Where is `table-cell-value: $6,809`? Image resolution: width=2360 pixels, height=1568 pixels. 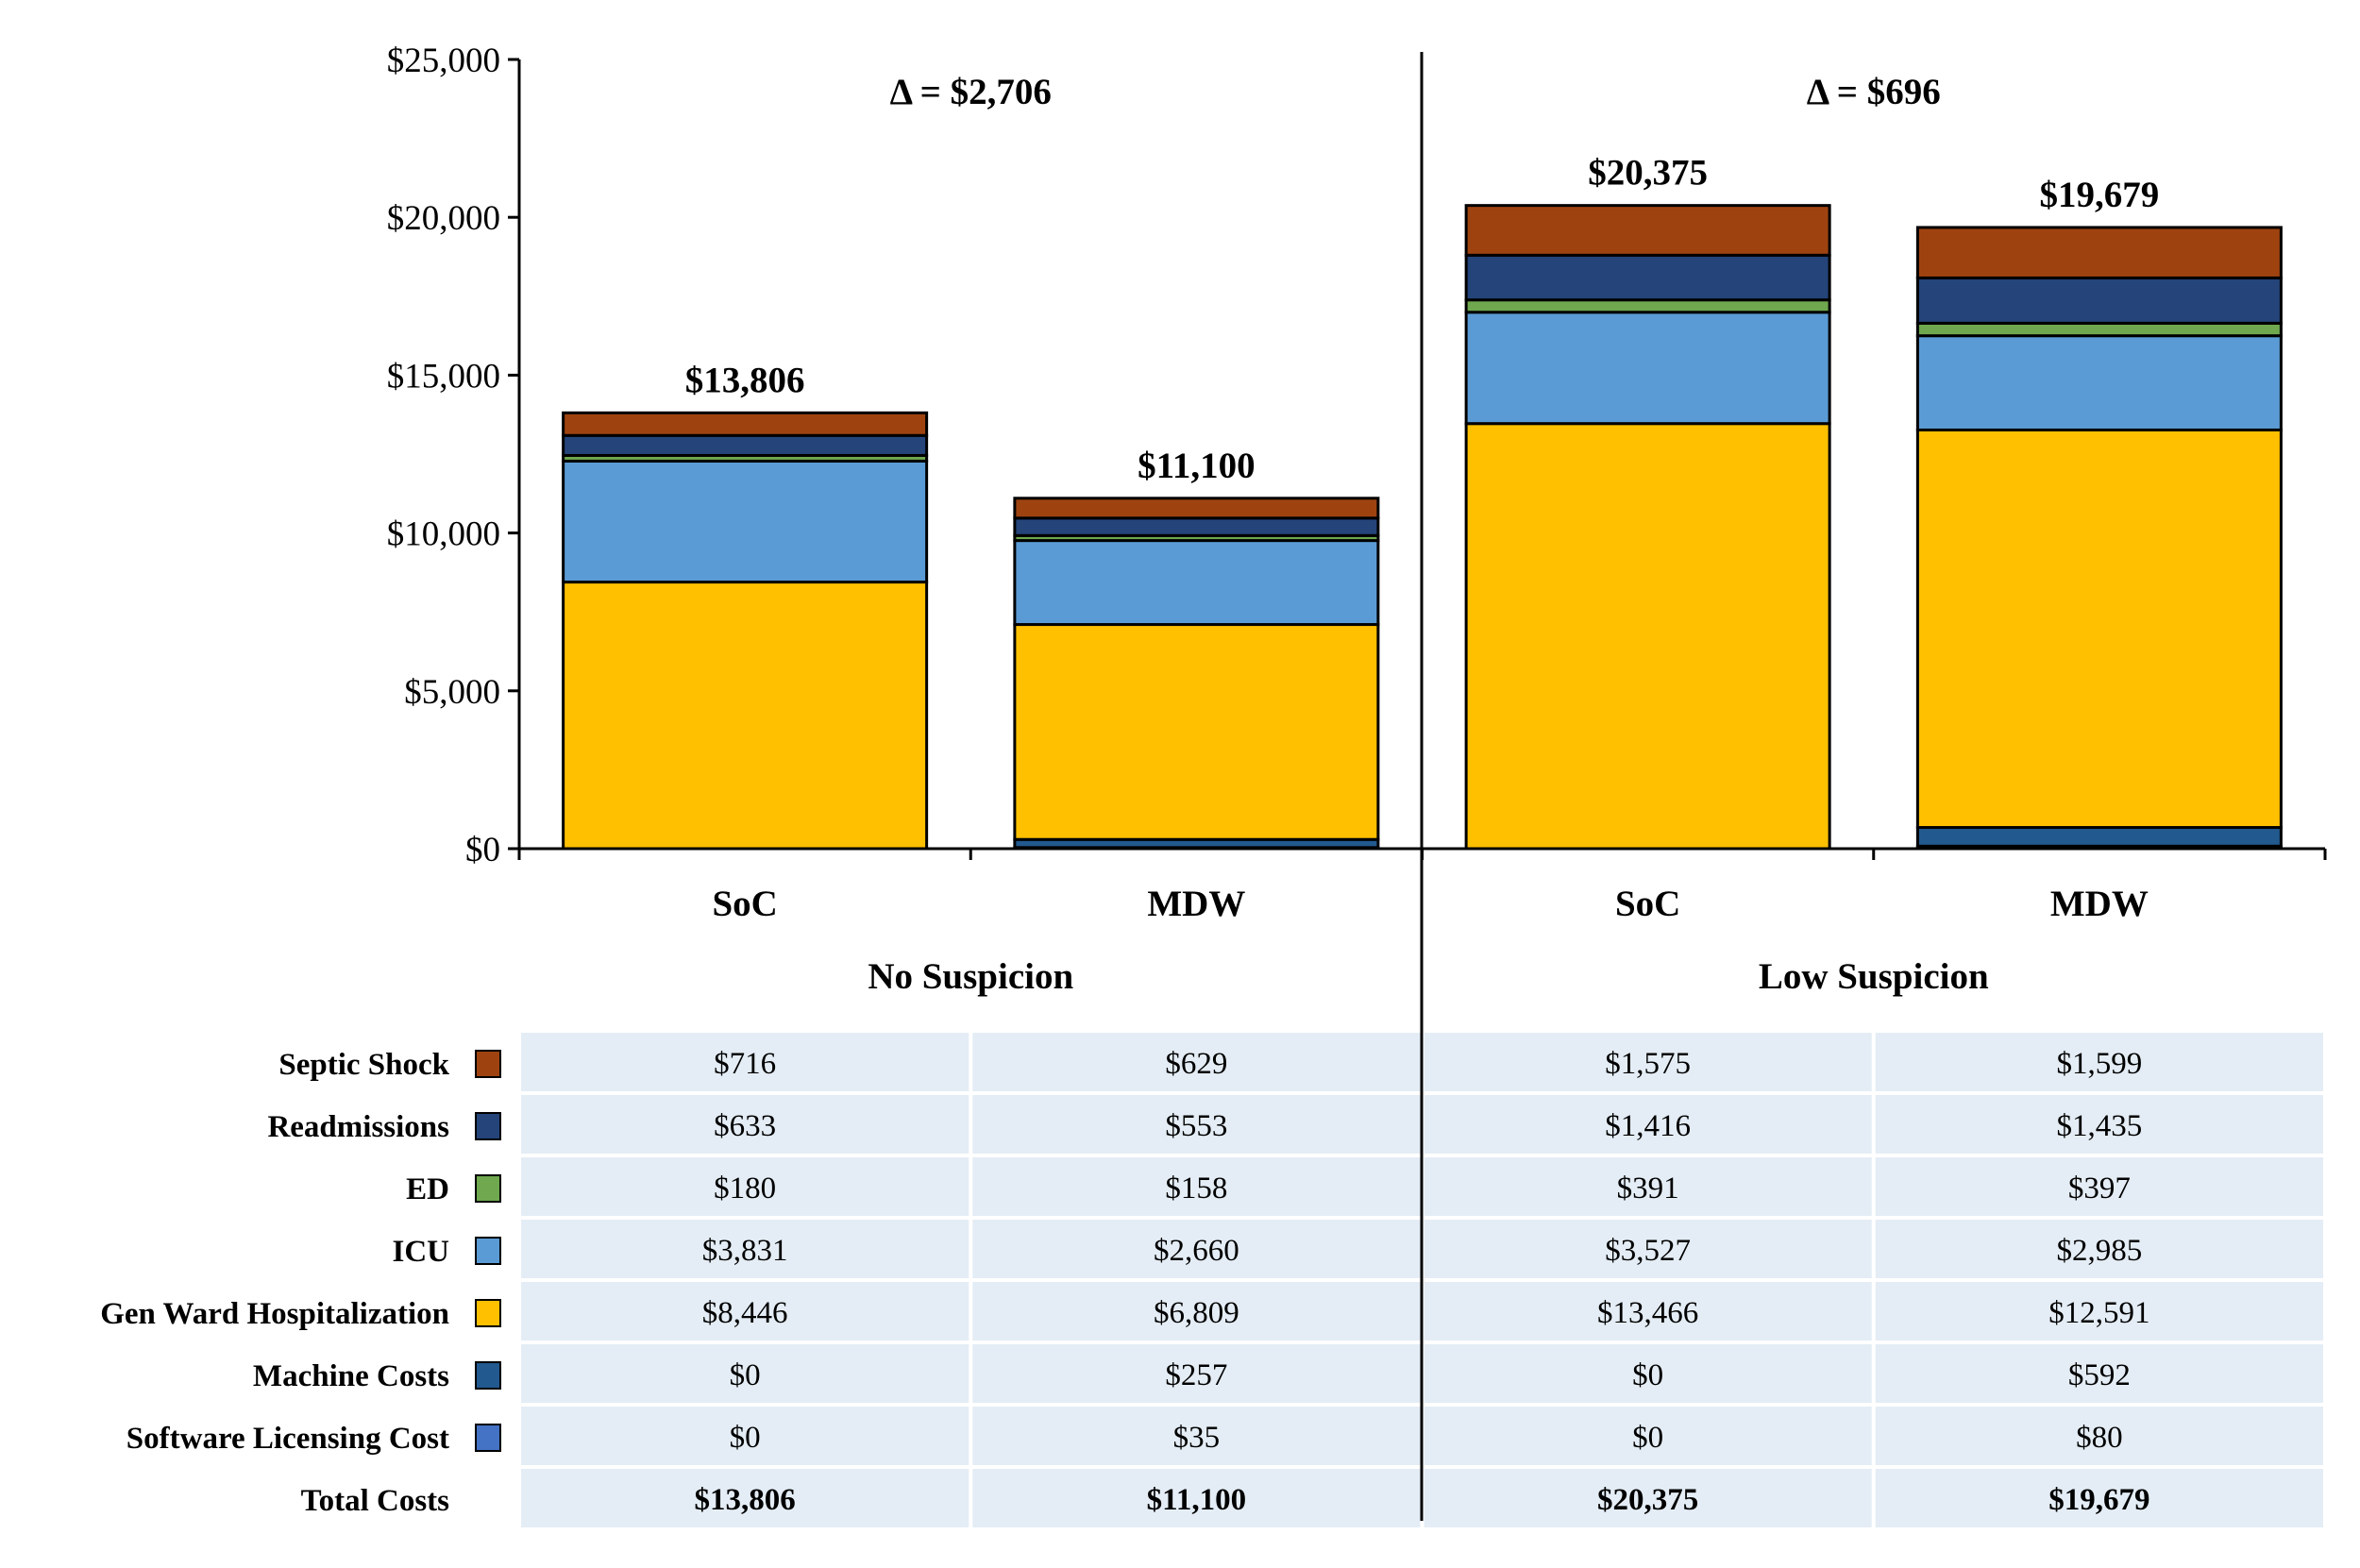
table-cell-value: $6,809 is located at coordinates (1196, 1313).